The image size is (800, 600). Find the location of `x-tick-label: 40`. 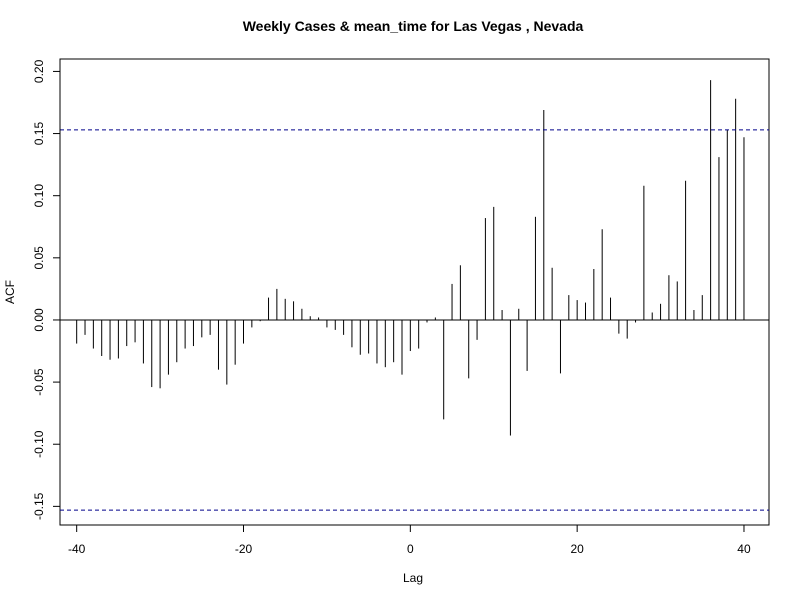

x-tick-label: 40 is located at coordinates (744, 549).